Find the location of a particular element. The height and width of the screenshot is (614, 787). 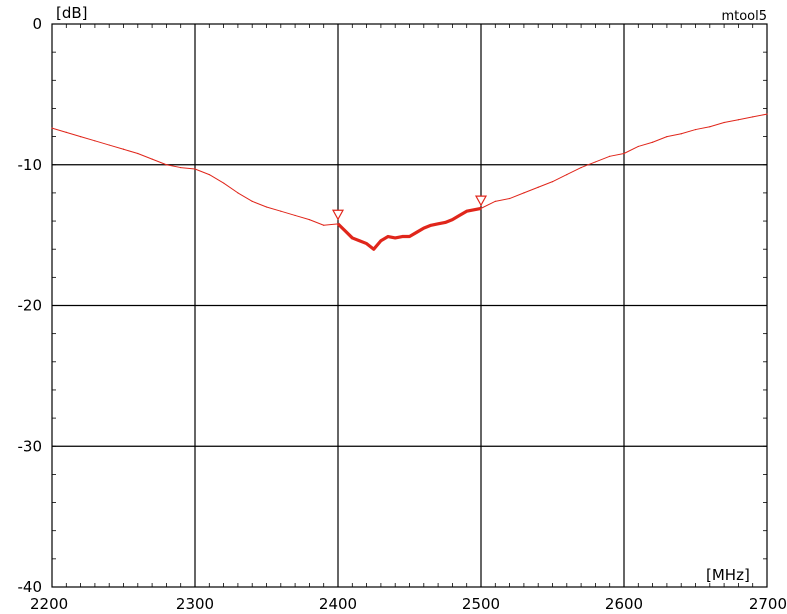

y-tick-label: -30 is located at coordinates (30, 446).